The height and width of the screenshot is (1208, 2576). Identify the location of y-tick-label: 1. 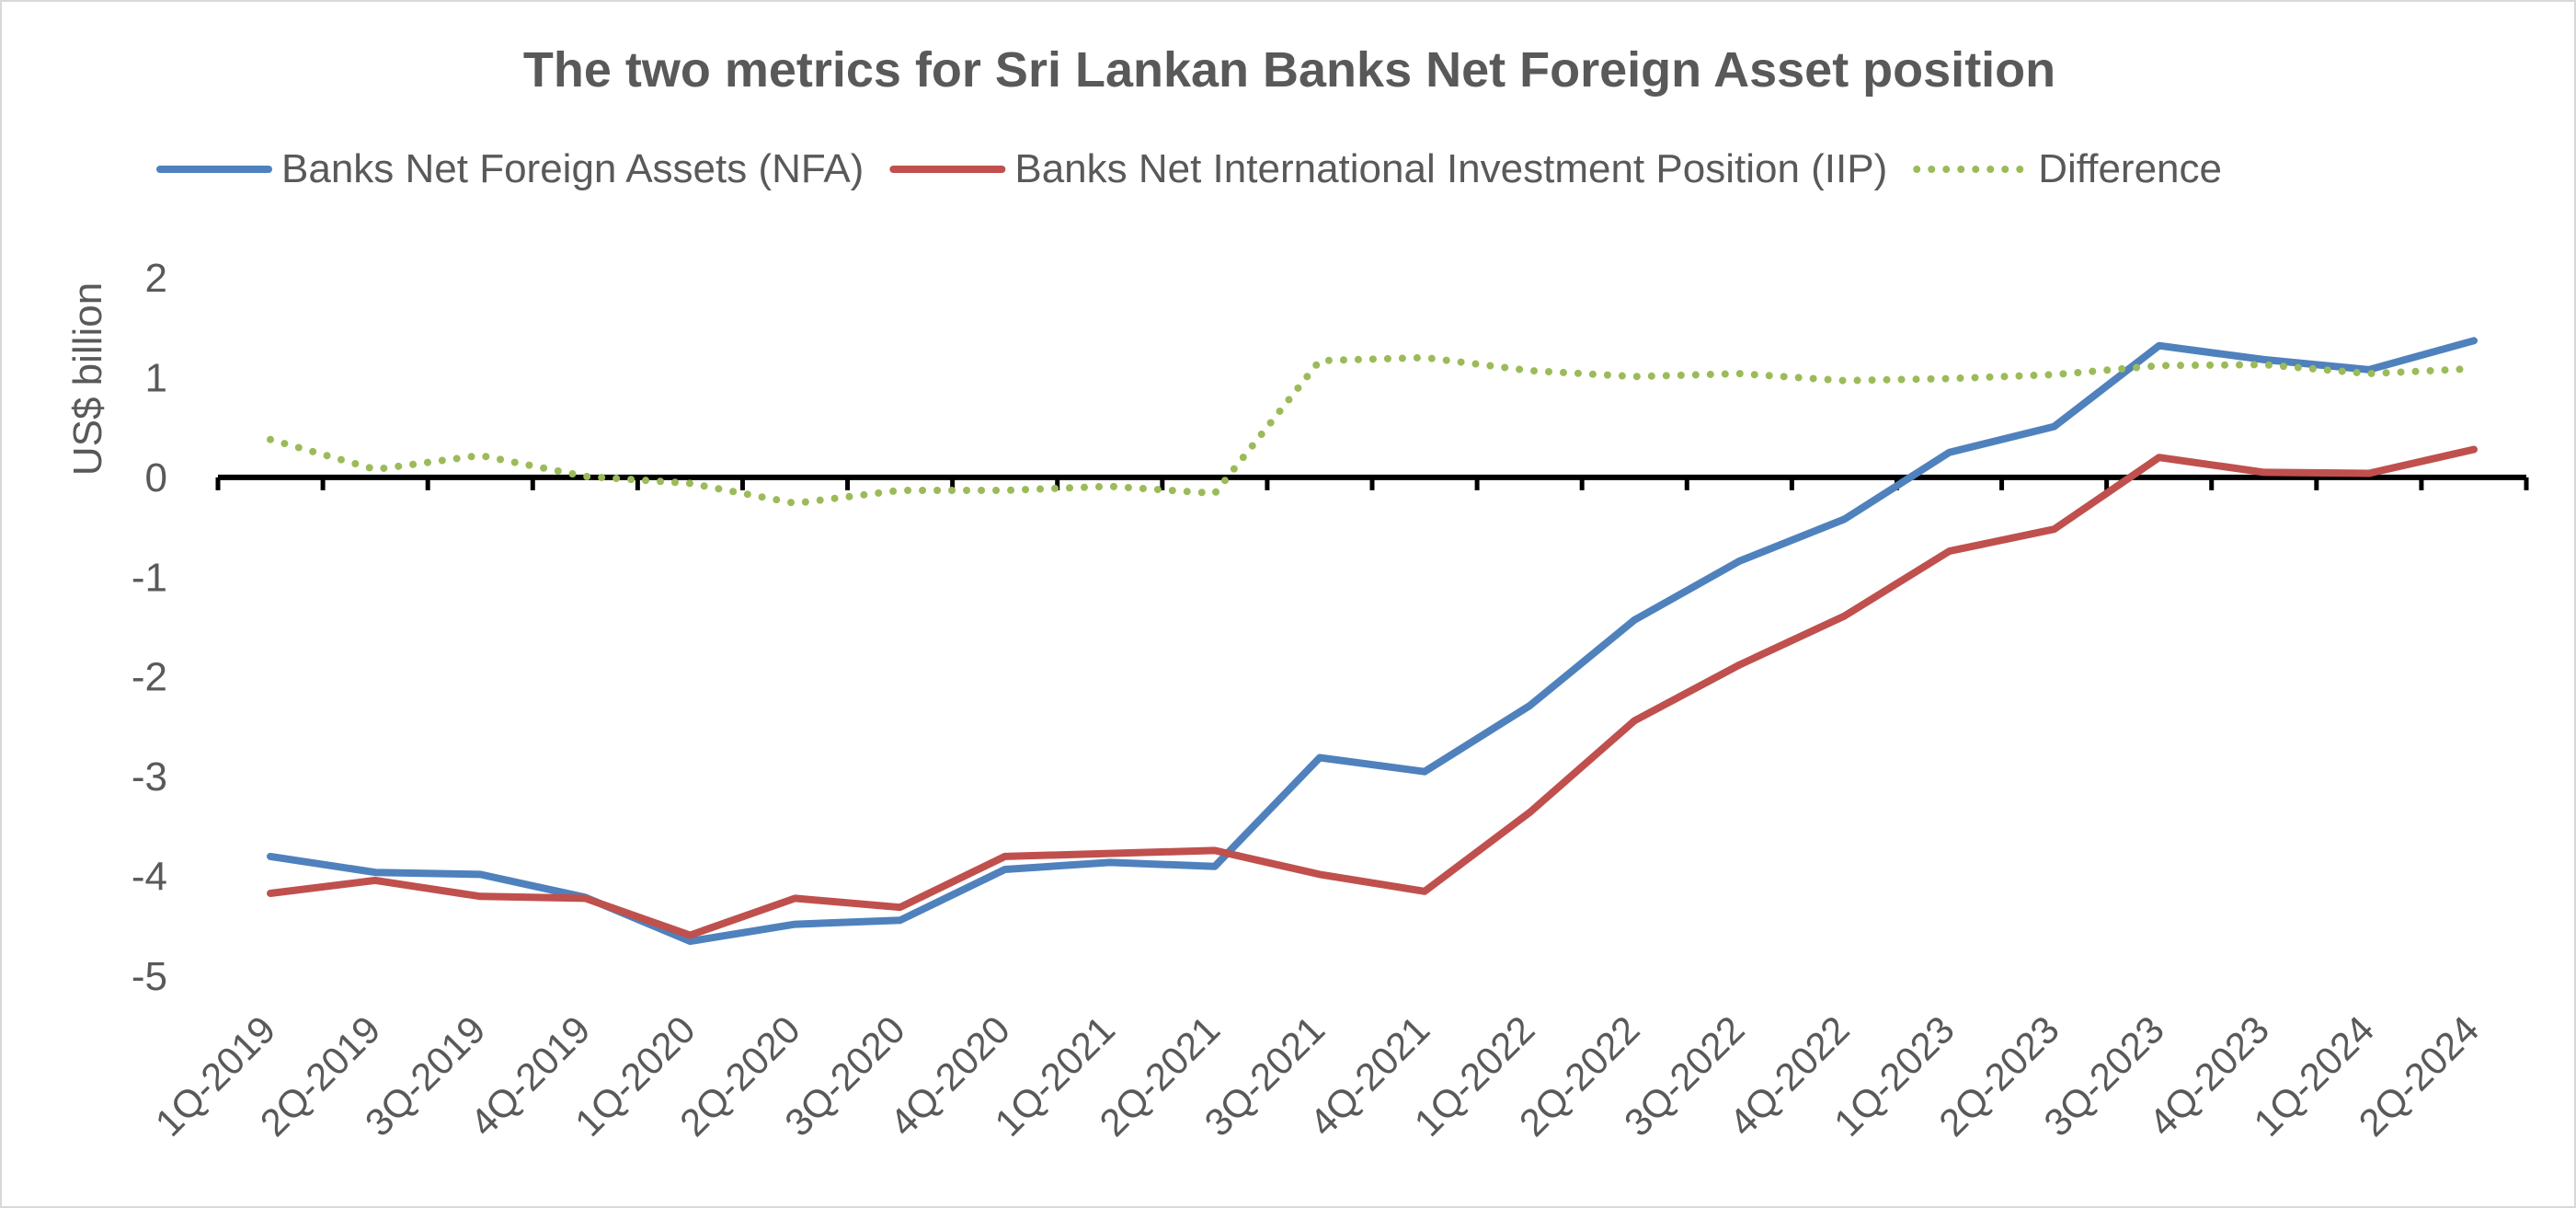
(156, 377).